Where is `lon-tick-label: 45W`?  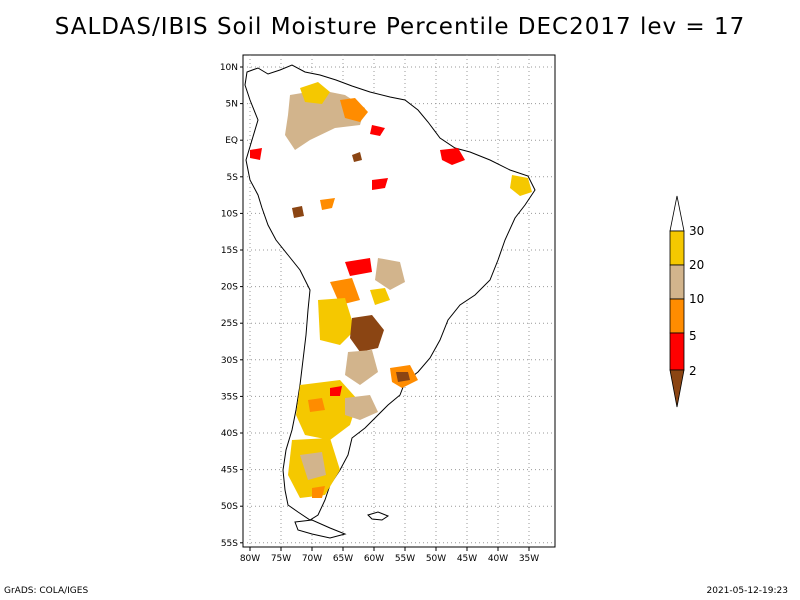 lon-tick-label: 45W is located at coordinates (467, 559).